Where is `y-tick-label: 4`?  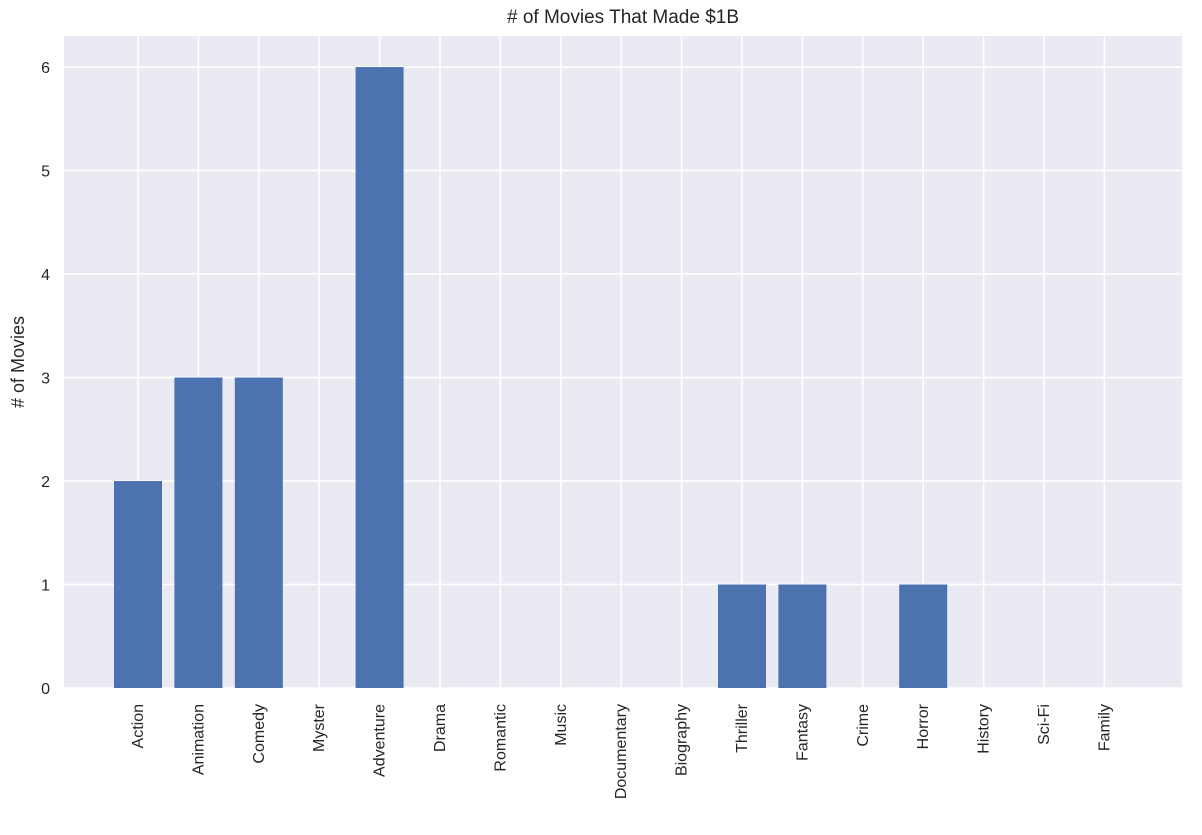
y-tick-label: 4 is located at coordinates (45, 275).